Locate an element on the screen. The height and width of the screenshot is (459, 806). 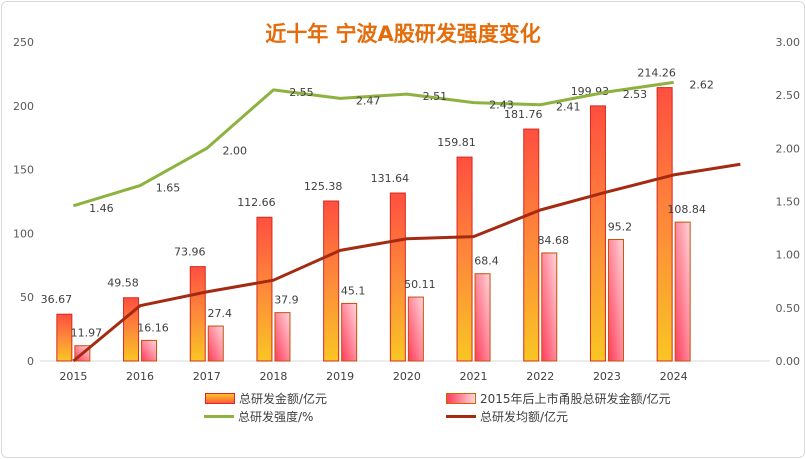
data-label-new-listed-rd: 84.68 is located at coordinates (554, 240).